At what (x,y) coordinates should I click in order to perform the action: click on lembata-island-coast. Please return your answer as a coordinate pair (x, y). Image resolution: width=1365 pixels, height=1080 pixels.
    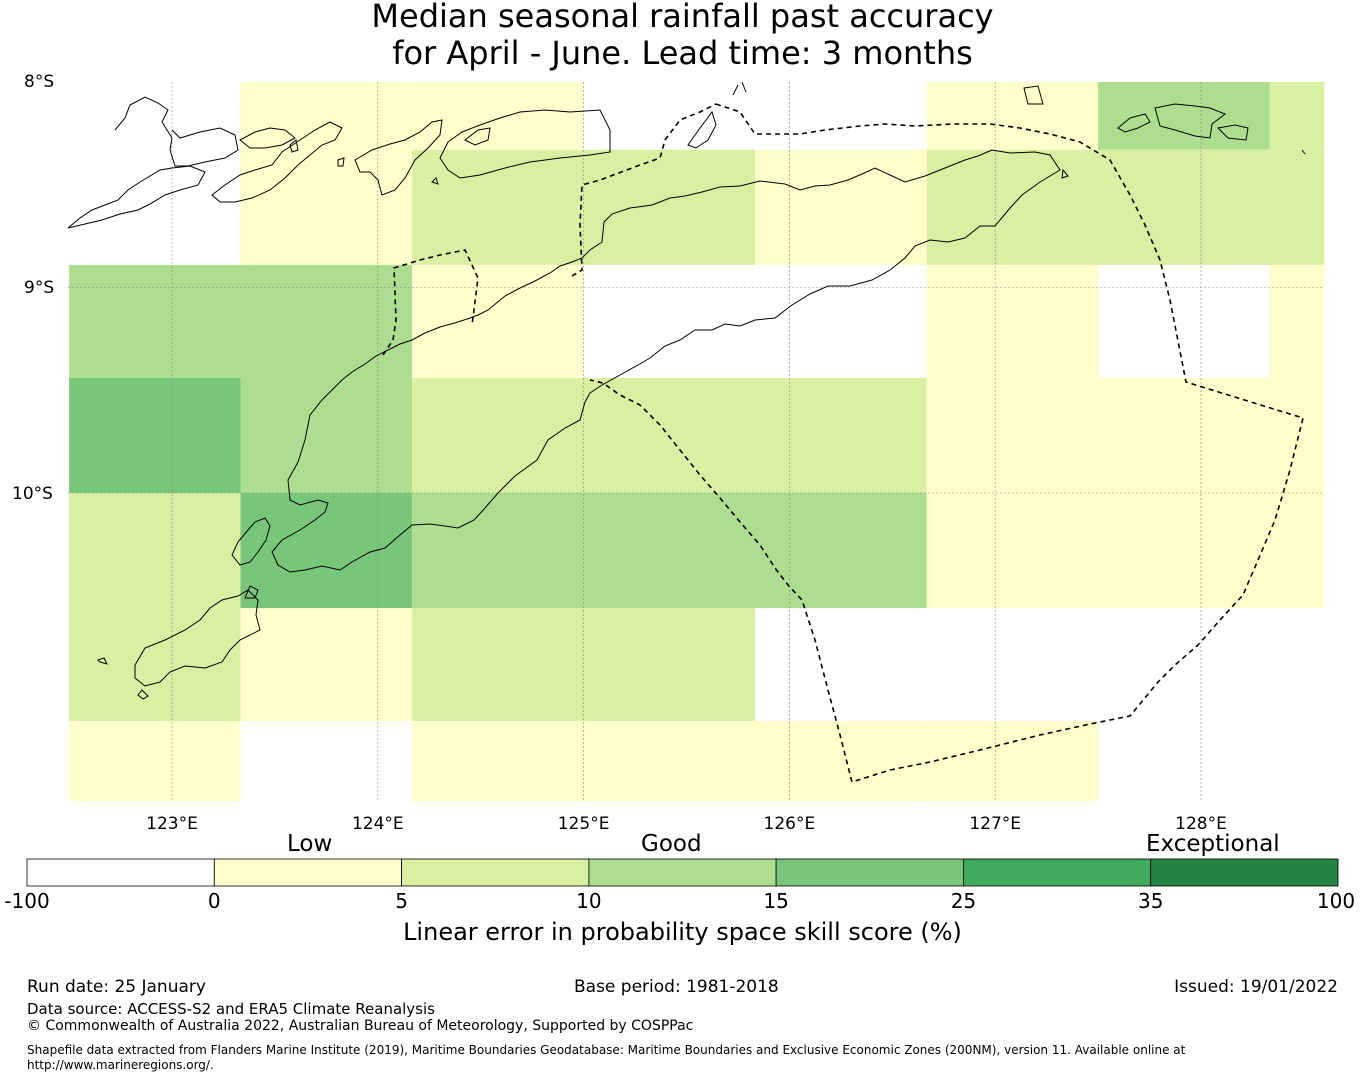
    Looking at the image, I should click on (398, 157).